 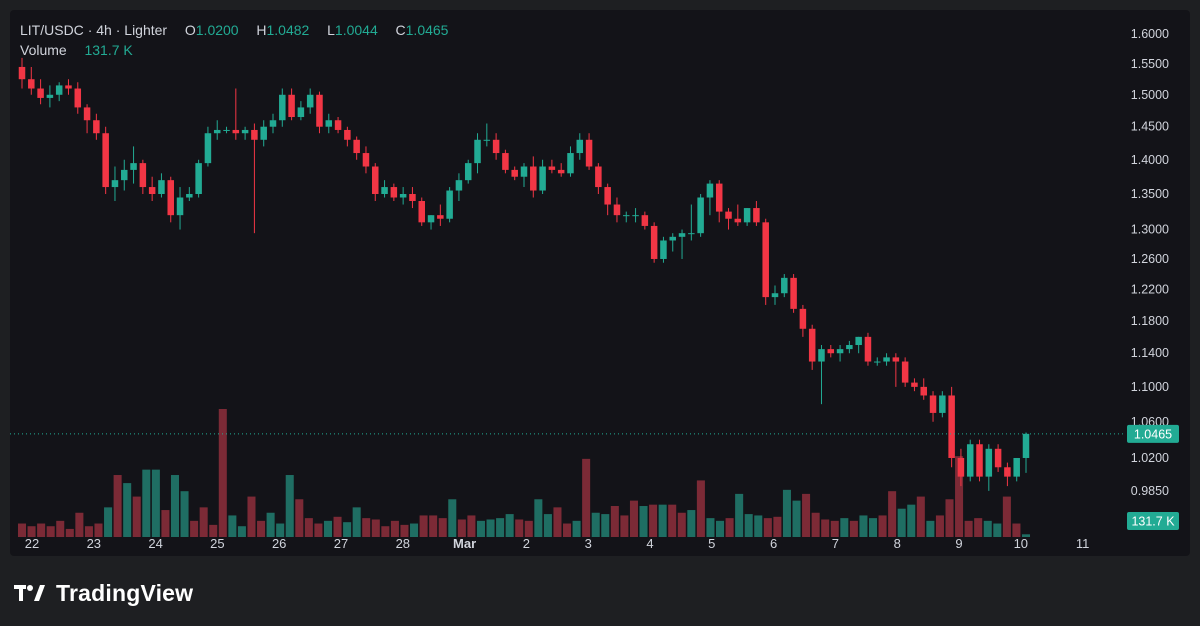 What do you see at coordinates (835, 543) in the screenshot?
I see `time-tick-label: 7` at bounding box center [835, 543].